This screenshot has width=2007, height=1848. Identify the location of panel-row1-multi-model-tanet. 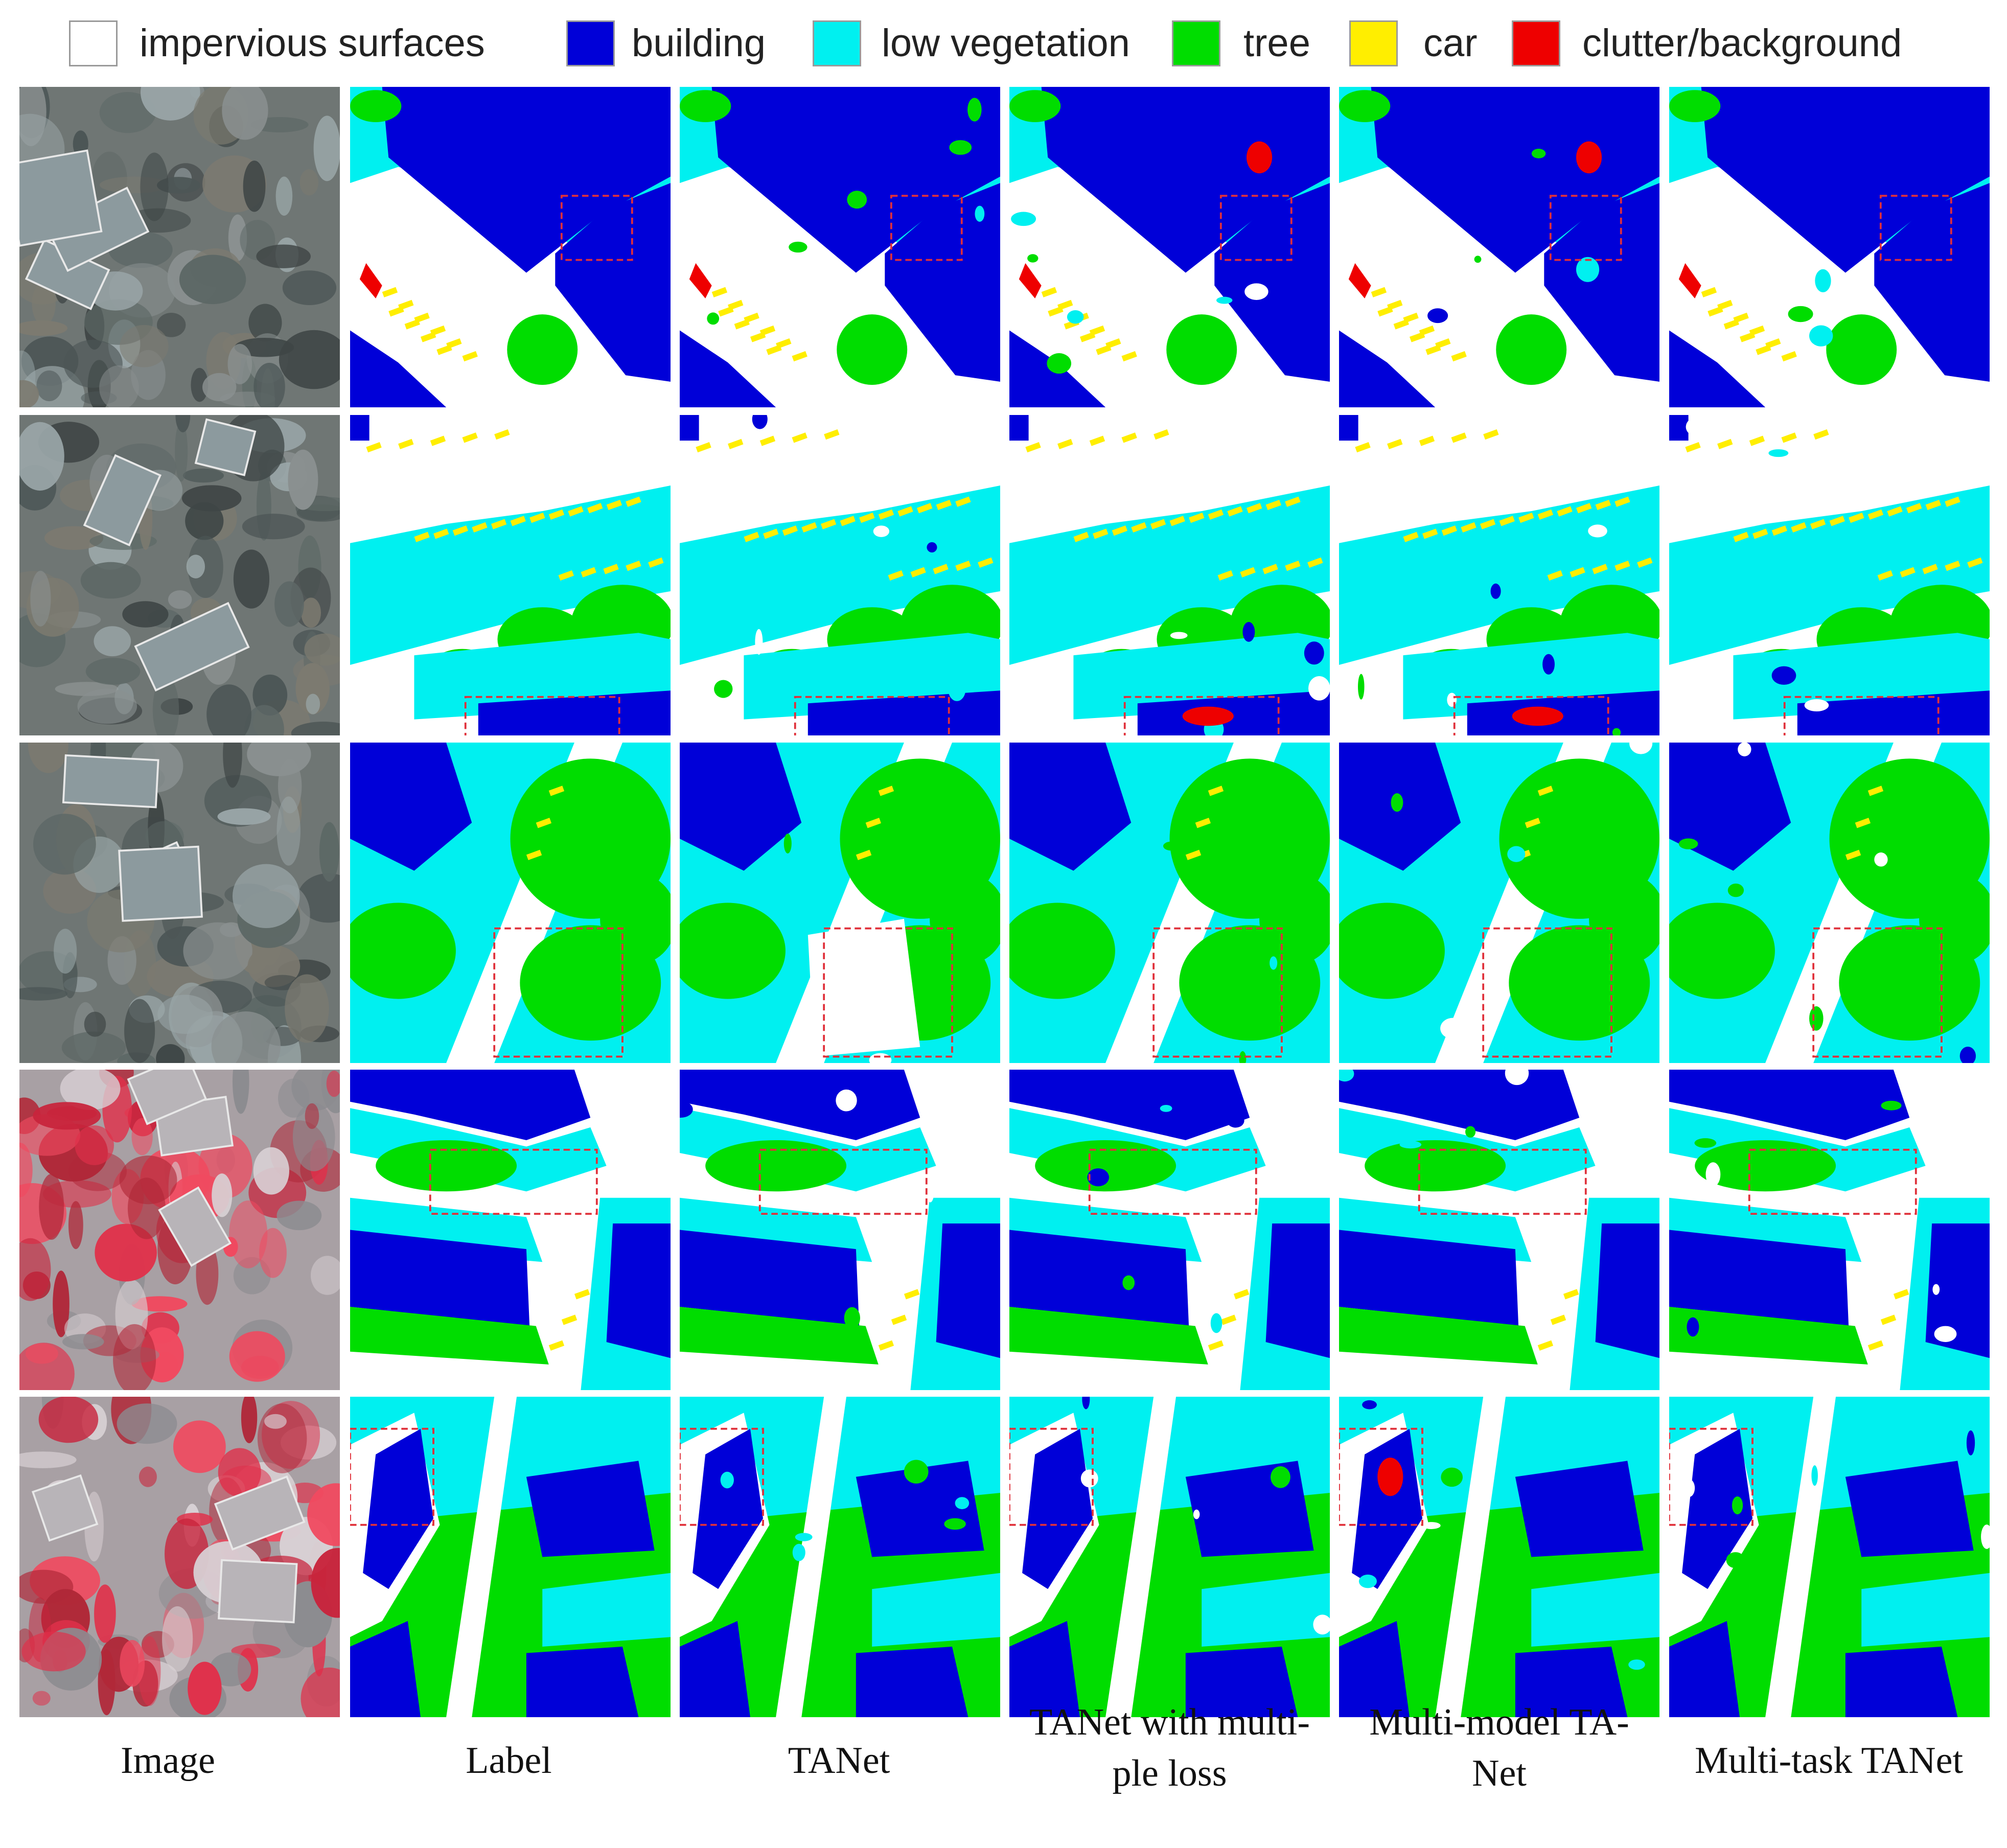
(1499, 247).